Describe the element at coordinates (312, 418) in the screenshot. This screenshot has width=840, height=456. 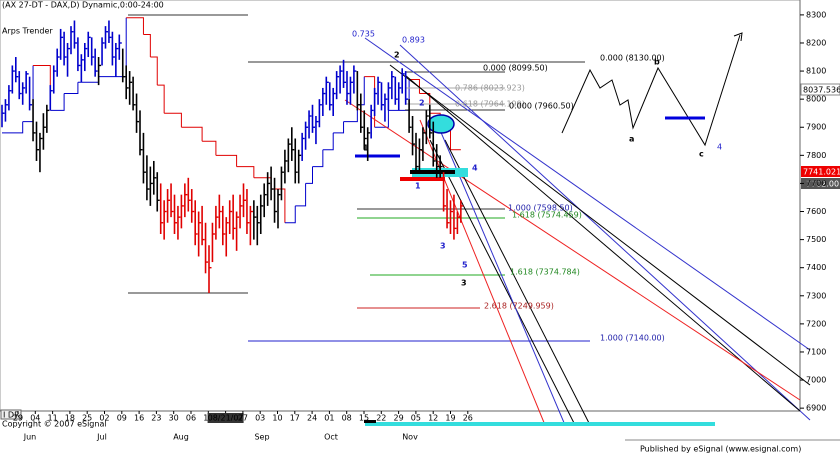
I see `x-tick-label: 24` at that location.